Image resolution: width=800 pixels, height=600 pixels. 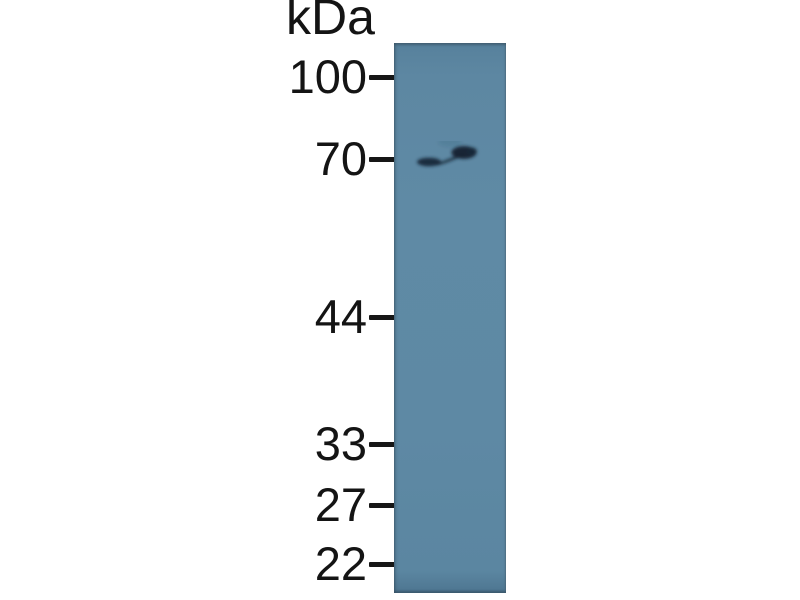 What do you see at coordinates (450, 318) in the screenshot?
I see `blot-lane` at bounding box center [450, 318].